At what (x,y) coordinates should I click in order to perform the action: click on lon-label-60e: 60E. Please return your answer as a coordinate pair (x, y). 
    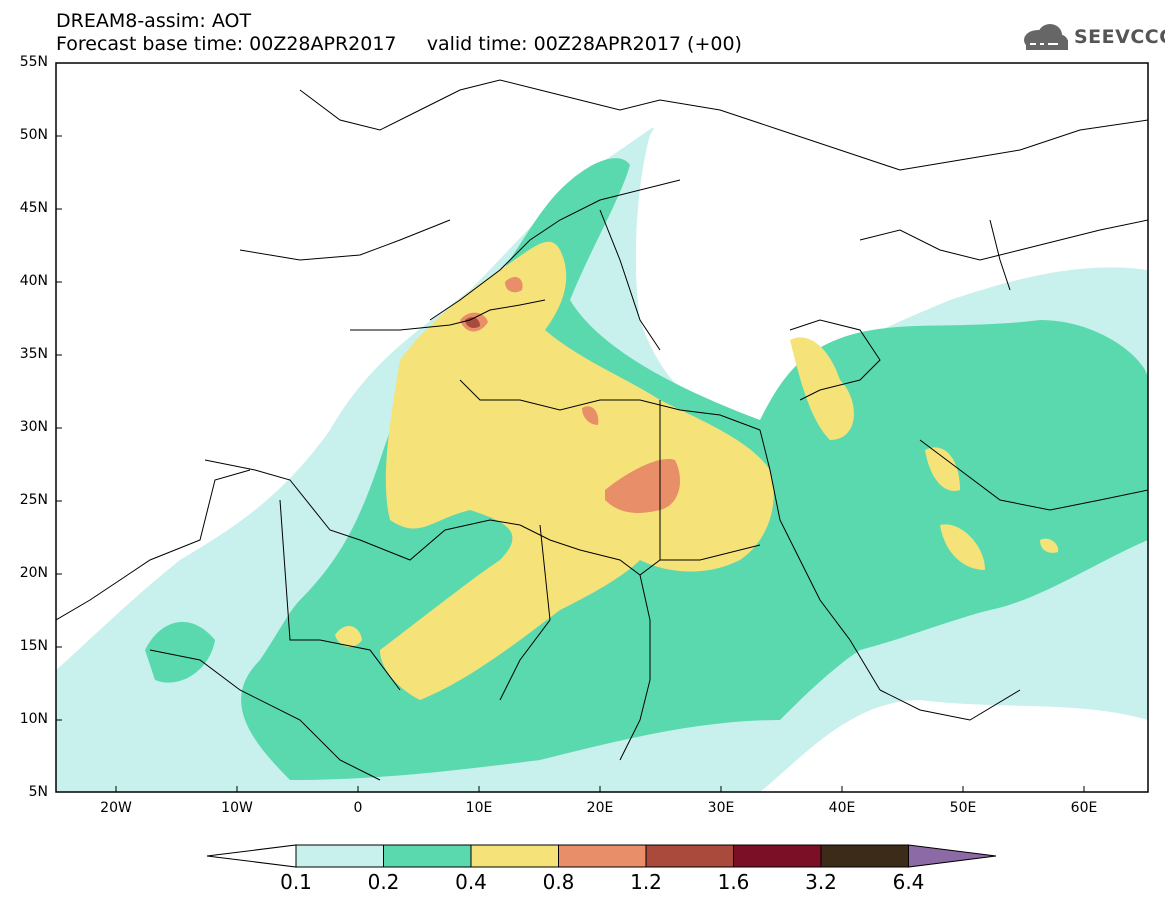
    Looking at the image, I should click on (1084, 808).